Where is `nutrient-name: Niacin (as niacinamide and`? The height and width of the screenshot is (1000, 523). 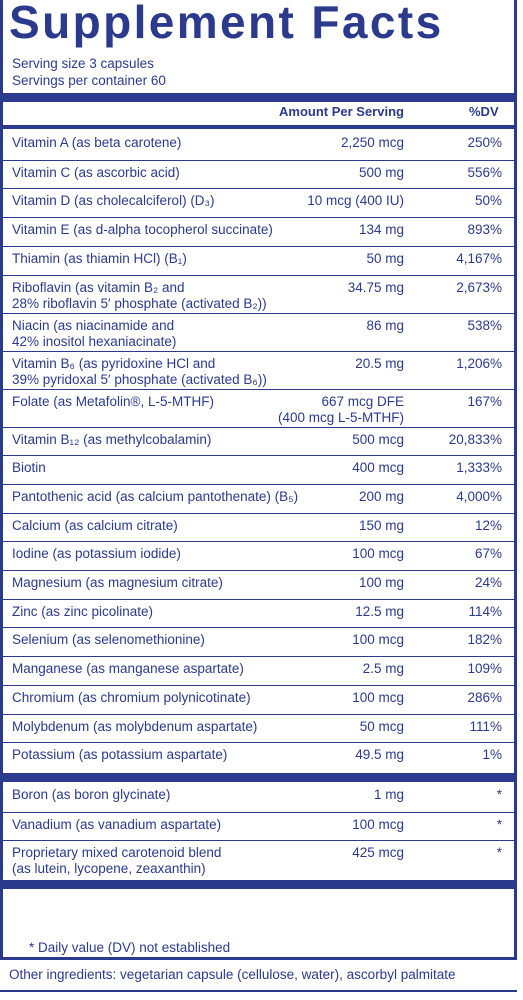 nutrient-name: Niacin (as niacinamide and is located at coordinates (93, 325).